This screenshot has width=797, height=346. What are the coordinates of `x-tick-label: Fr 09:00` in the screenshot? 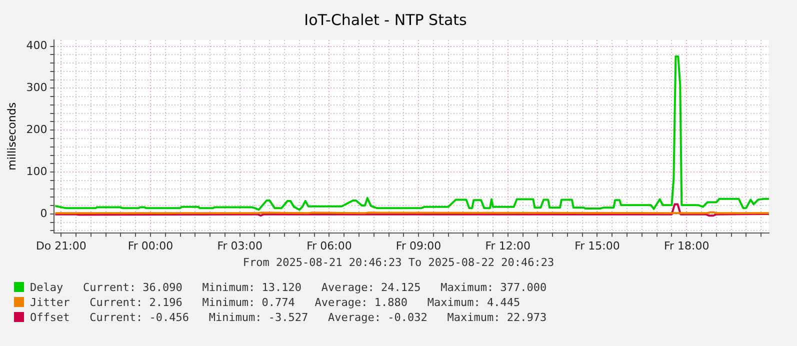 It's located at (419, 245).